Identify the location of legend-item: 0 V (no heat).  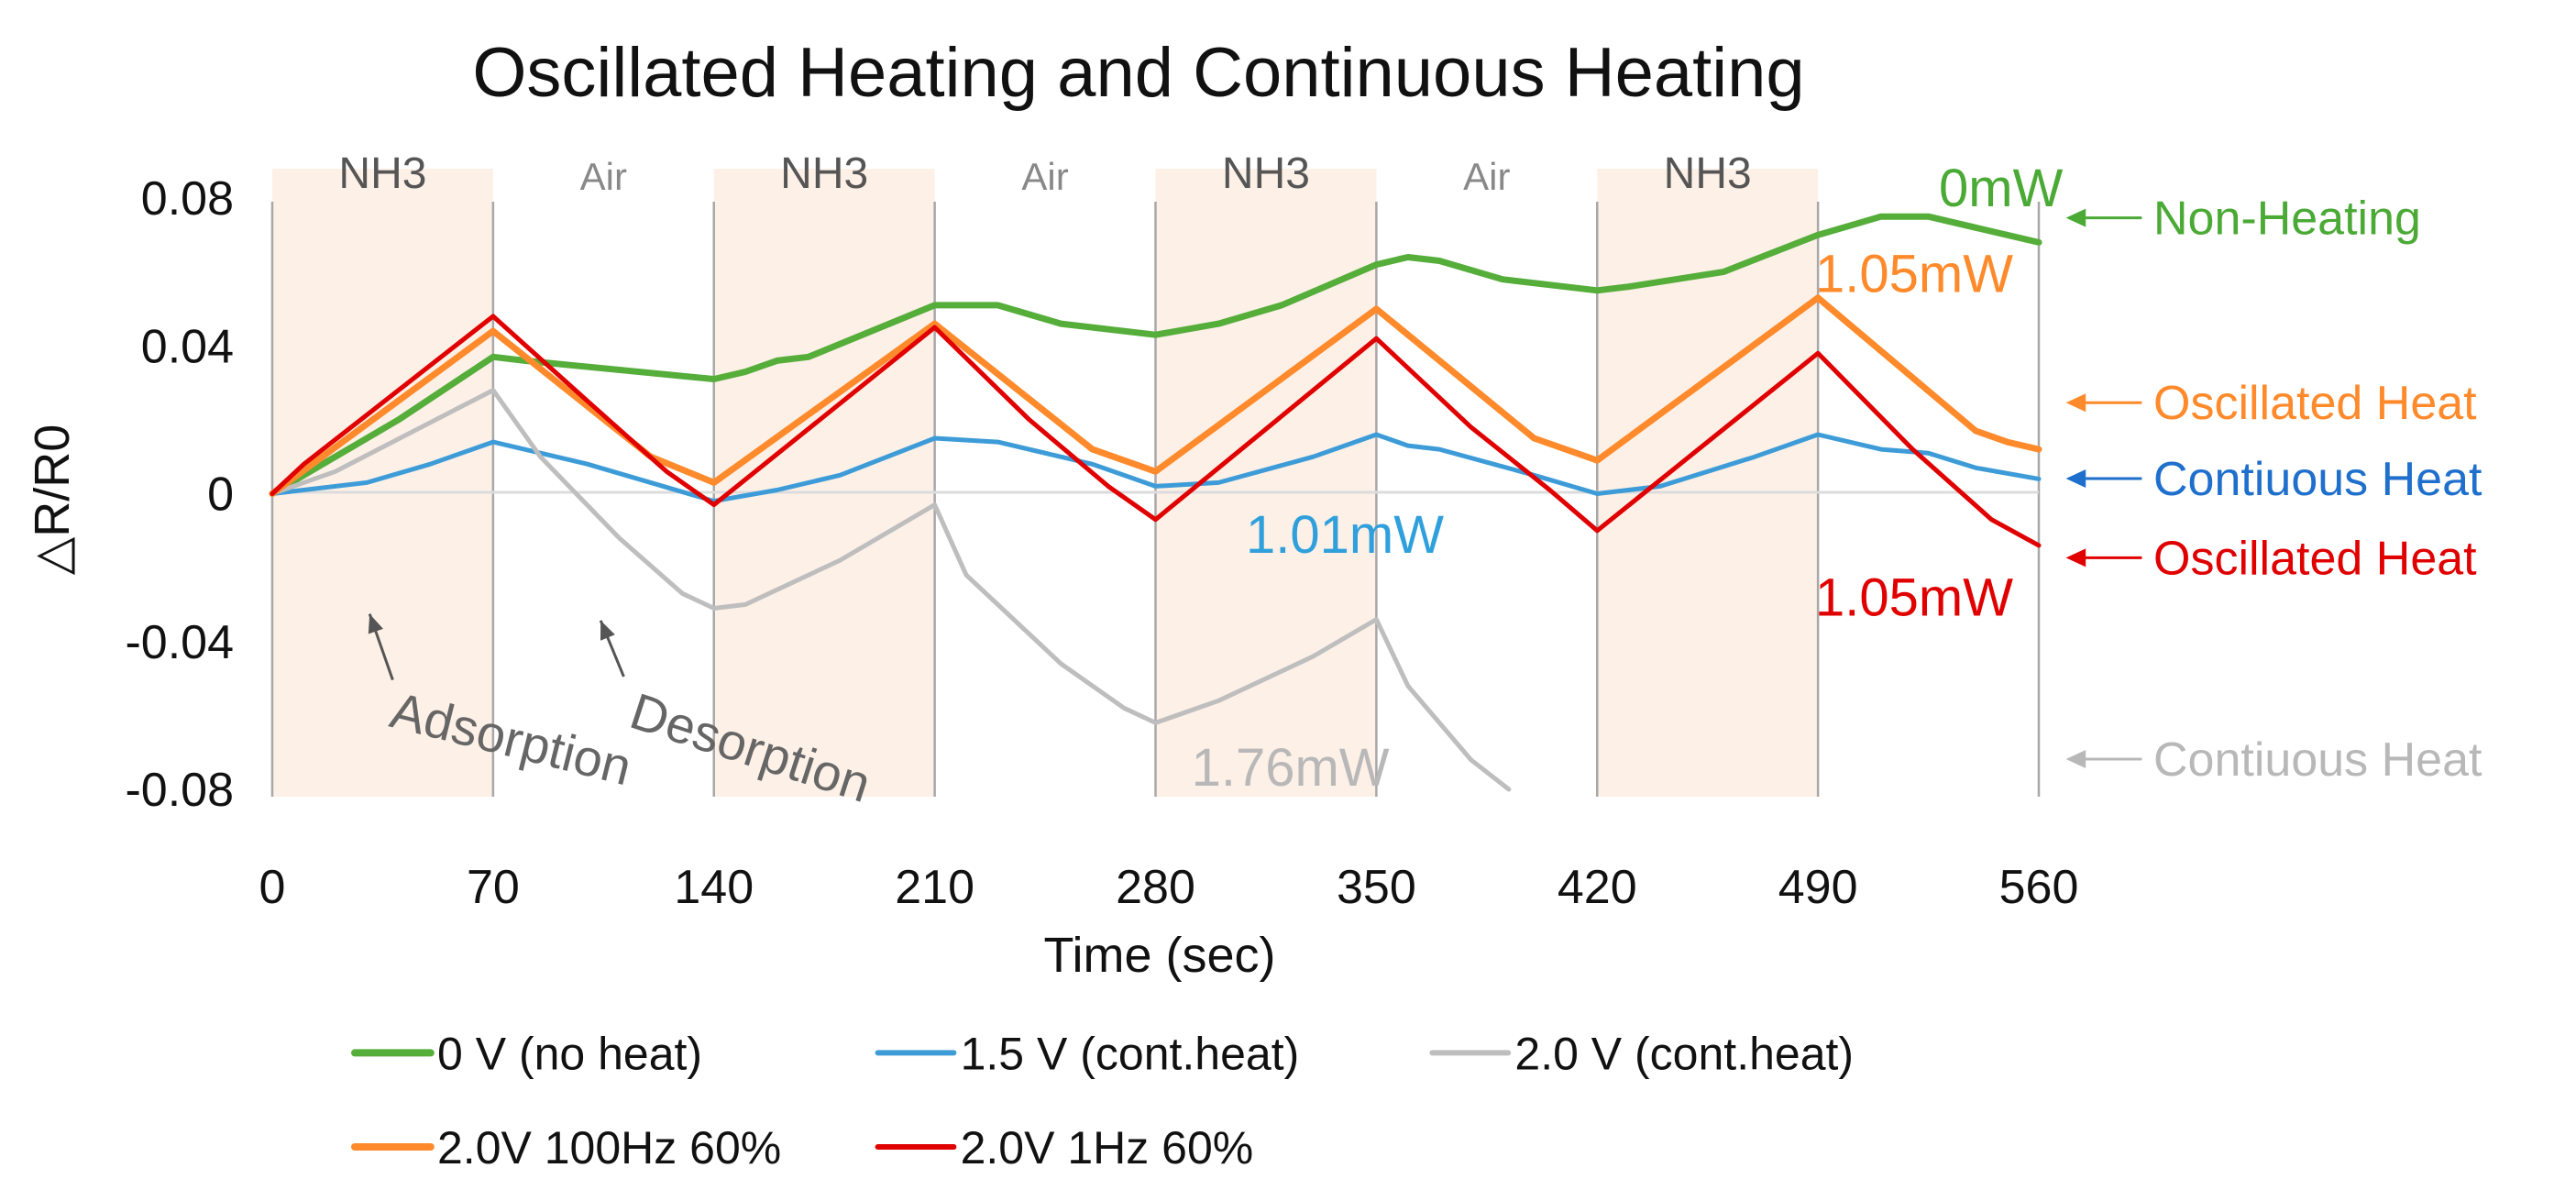
(526, 1053).